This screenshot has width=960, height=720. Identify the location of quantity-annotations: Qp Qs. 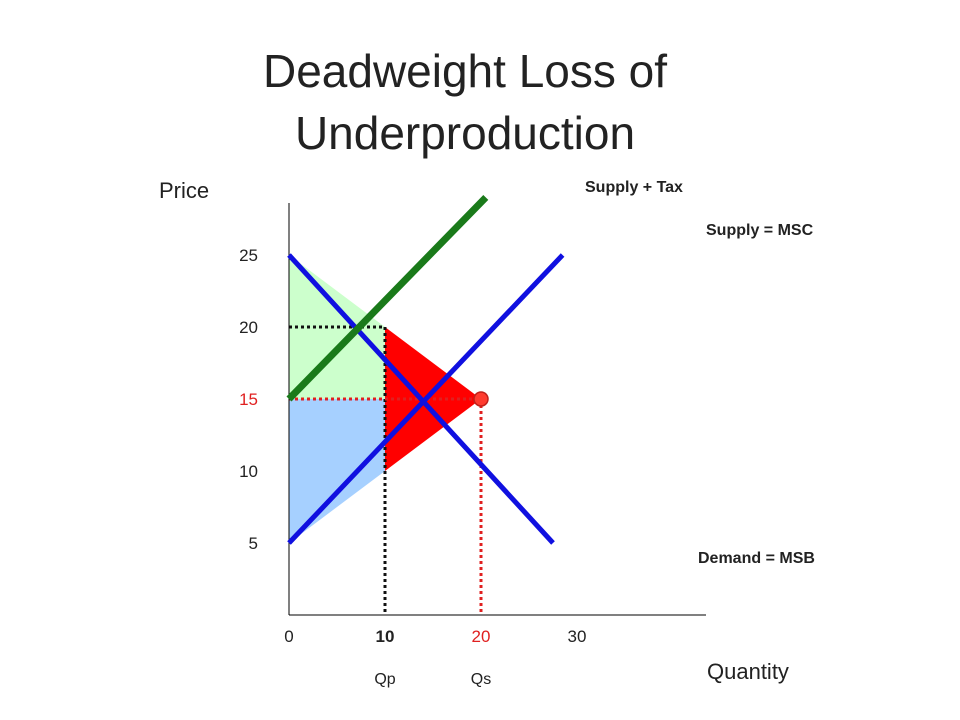
(432, 679).